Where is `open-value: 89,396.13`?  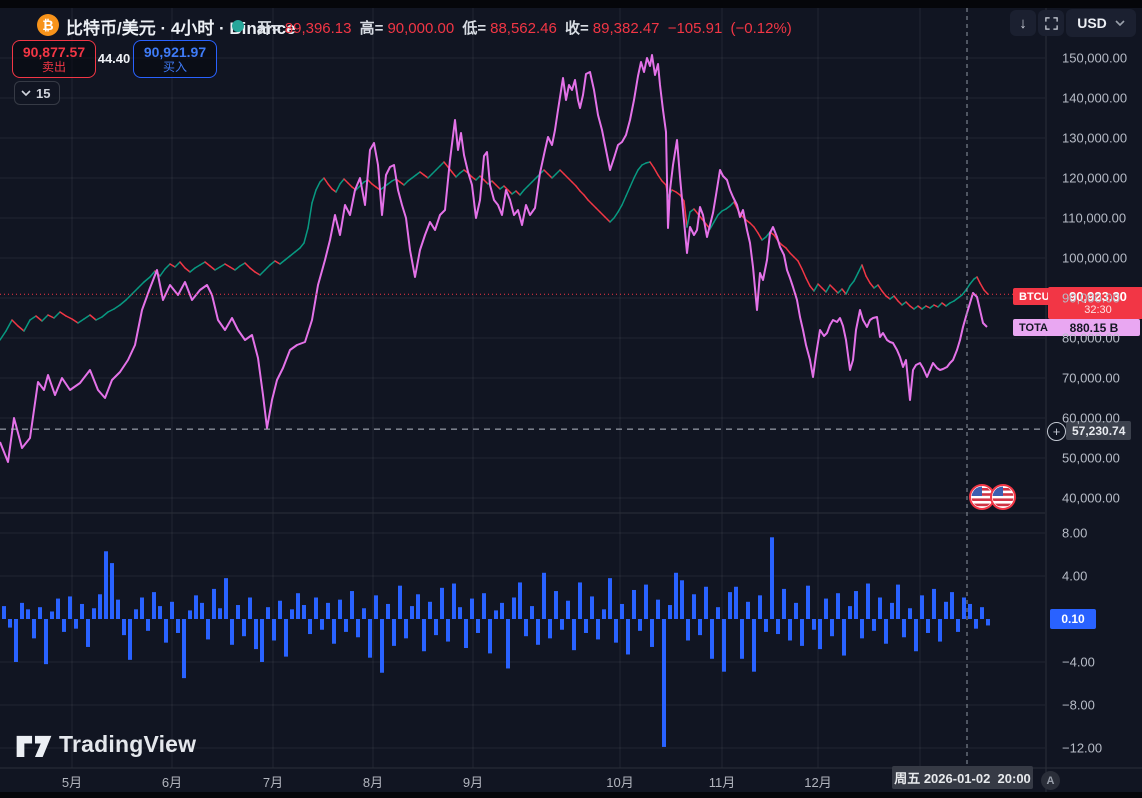 open-value: 89,396.13 is located at coordinates (318, 28).